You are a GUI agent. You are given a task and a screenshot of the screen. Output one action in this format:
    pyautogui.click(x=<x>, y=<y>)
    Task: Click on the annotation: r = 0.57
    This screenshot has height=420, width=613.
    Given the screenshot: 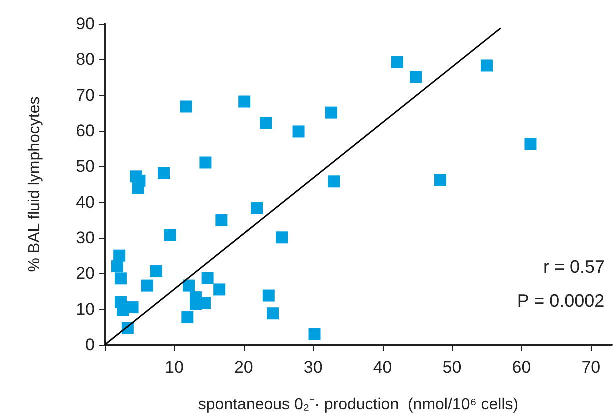 What is the action you would take?
    pyautogui.click(x=574, y=267)
    